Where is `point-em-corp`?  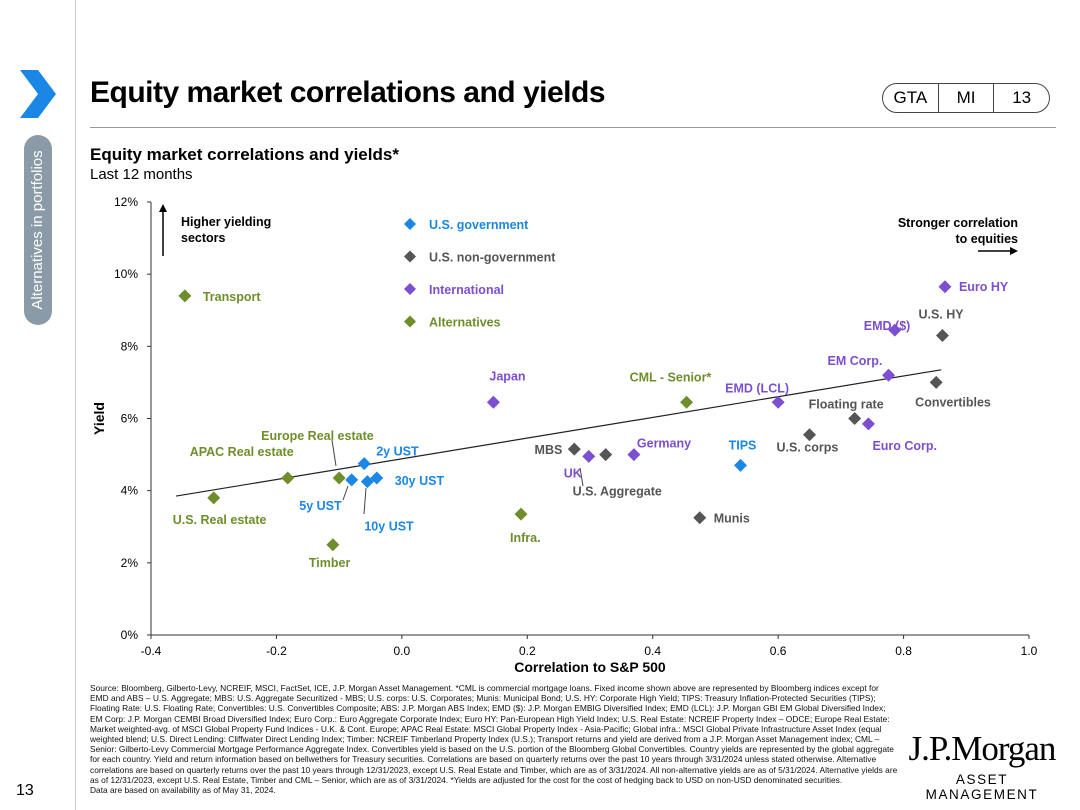
point-em-corp is located at coordinates (889, 375).